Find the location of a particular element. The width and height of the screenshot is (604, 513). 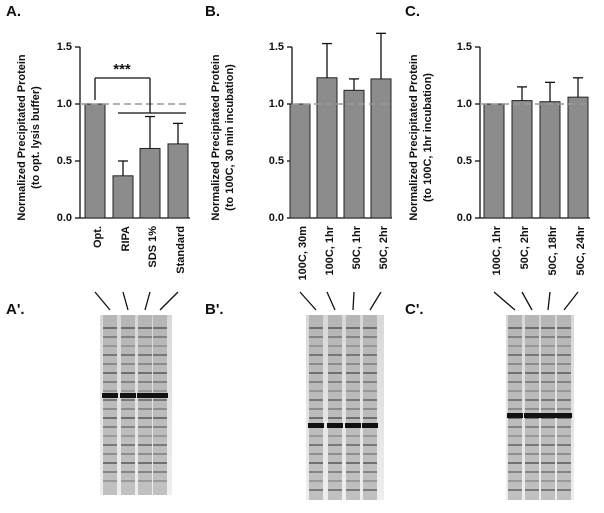

gel-label: A'. is located at coordinates (15, 309).